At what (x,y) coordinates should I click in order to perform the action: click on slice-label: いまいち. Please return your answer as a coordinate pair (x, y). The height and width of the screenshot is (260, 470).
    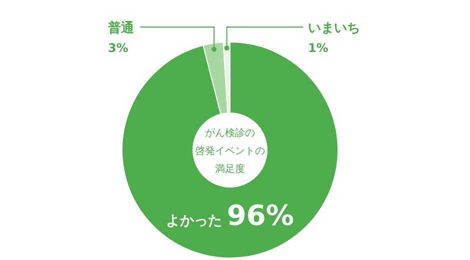
    Looking at the image, I should click on (334, 28).